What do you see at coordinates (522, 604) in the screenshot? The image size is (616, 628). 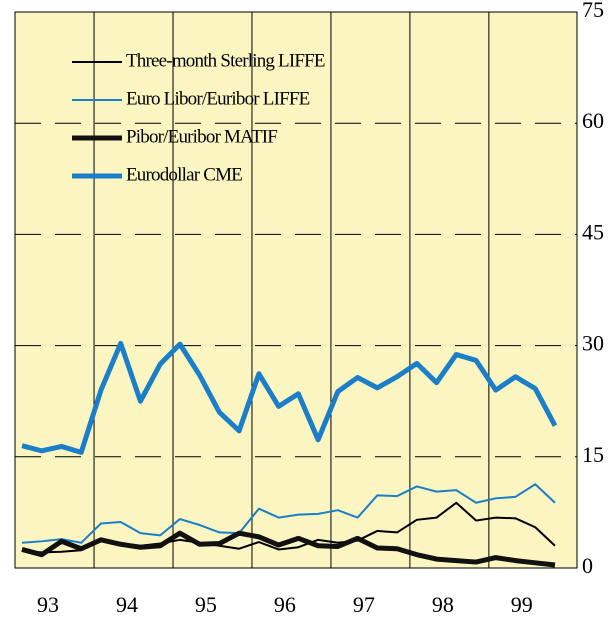 I see `x-tick-label: 99` at bounding box center [522, 604].